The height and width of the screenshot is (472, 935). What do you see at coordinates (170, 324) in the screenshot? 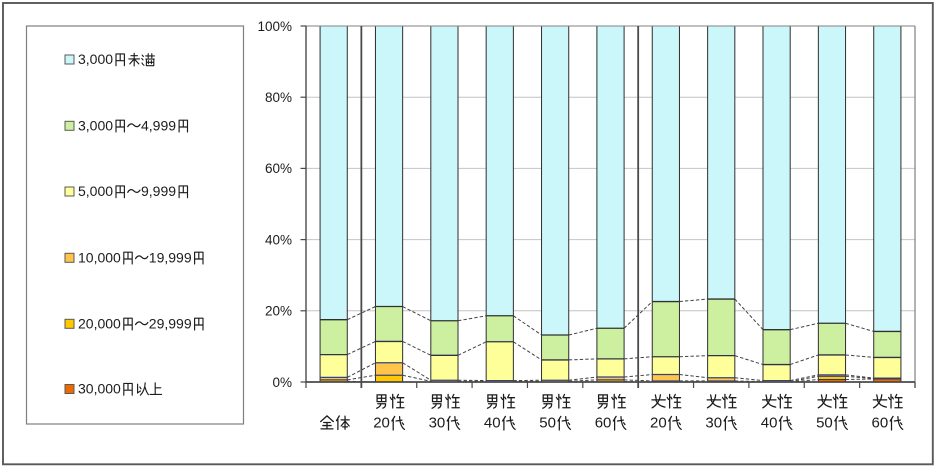
I see `svg-text: 29,999` at bounding box center [170, 324].